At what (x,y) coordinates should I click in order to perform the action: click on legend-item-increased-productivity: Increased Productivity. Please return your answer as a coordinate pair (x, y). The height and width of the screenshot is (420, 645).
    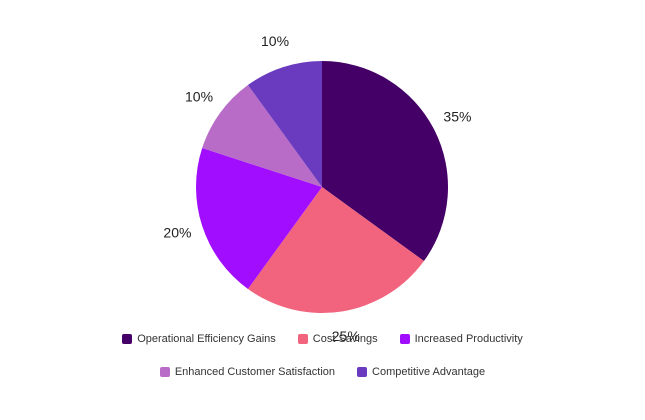
    Looking at the image, I should click on (461, 339).